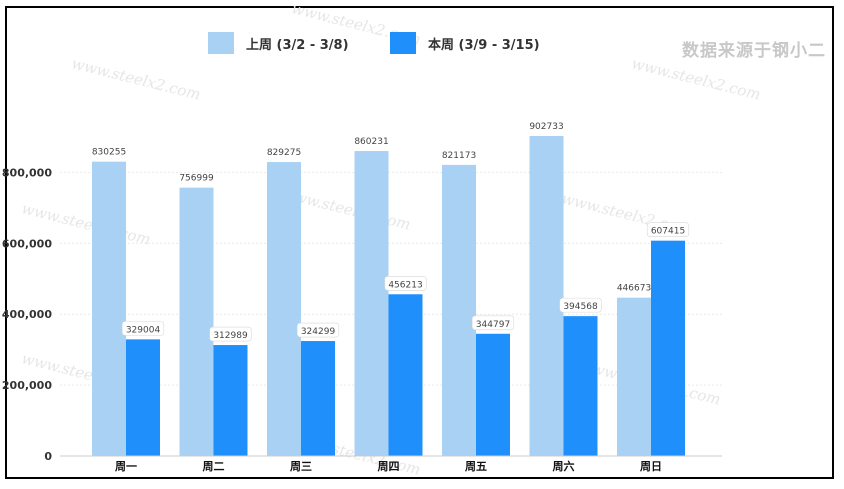 The image size is (844, 489). Describe the element at coordinates (297, 45) in the screenshot. I see `legend-label-last-week: 上周 (3/2 - 3/8)` at that location.